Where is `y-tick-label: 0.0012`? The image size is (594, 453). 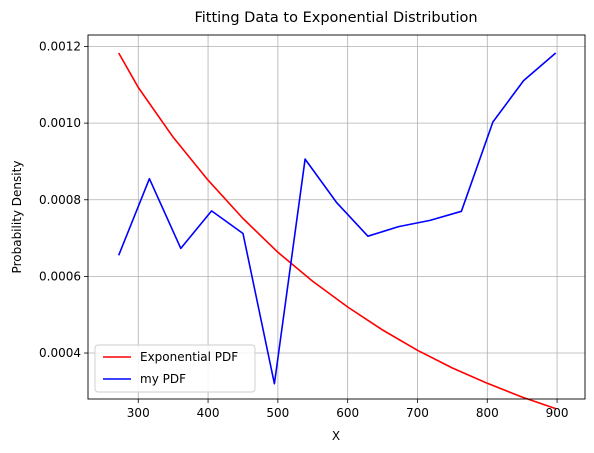
y-tick-label: 0.0012 is located at coordinates (60, 46).